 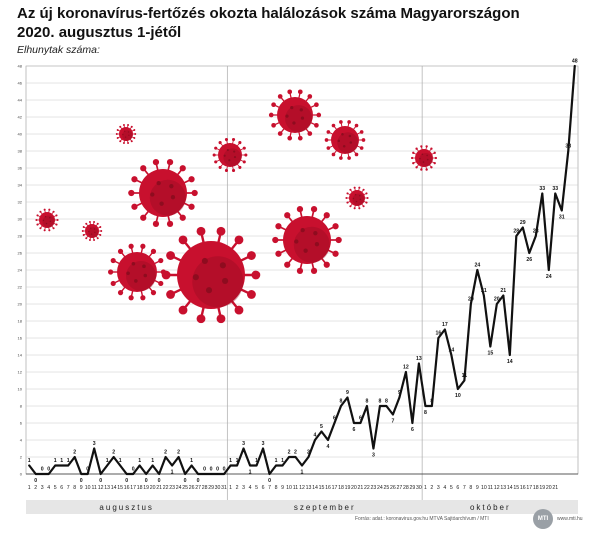 What do you see at coordinates (438, 334) in the screenshot?
I see `data-label: 16` at bounding box center [438, 334].